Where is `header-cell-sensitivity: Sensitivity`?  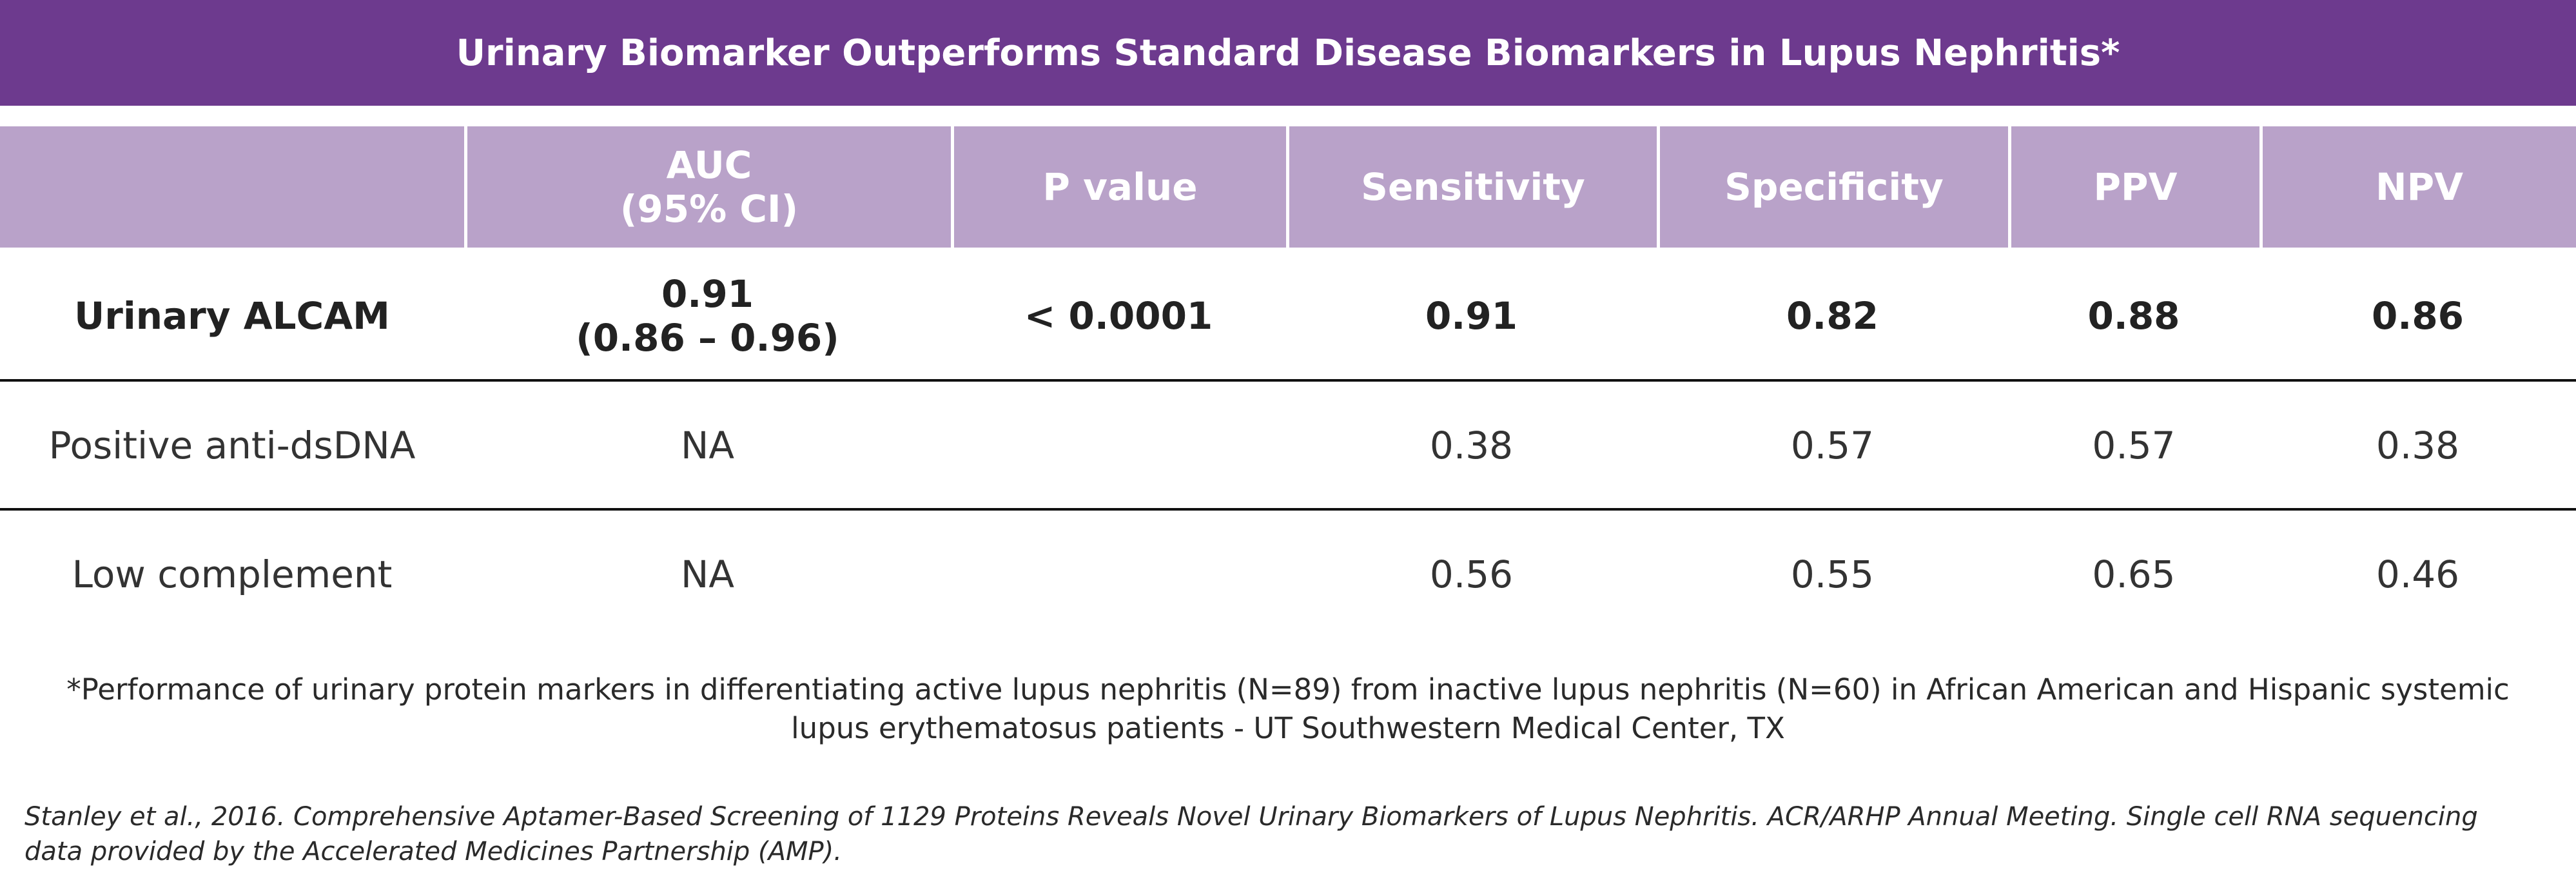 header-cell-sensitivity: Sensitivity is located at coordinates (1471, 187).